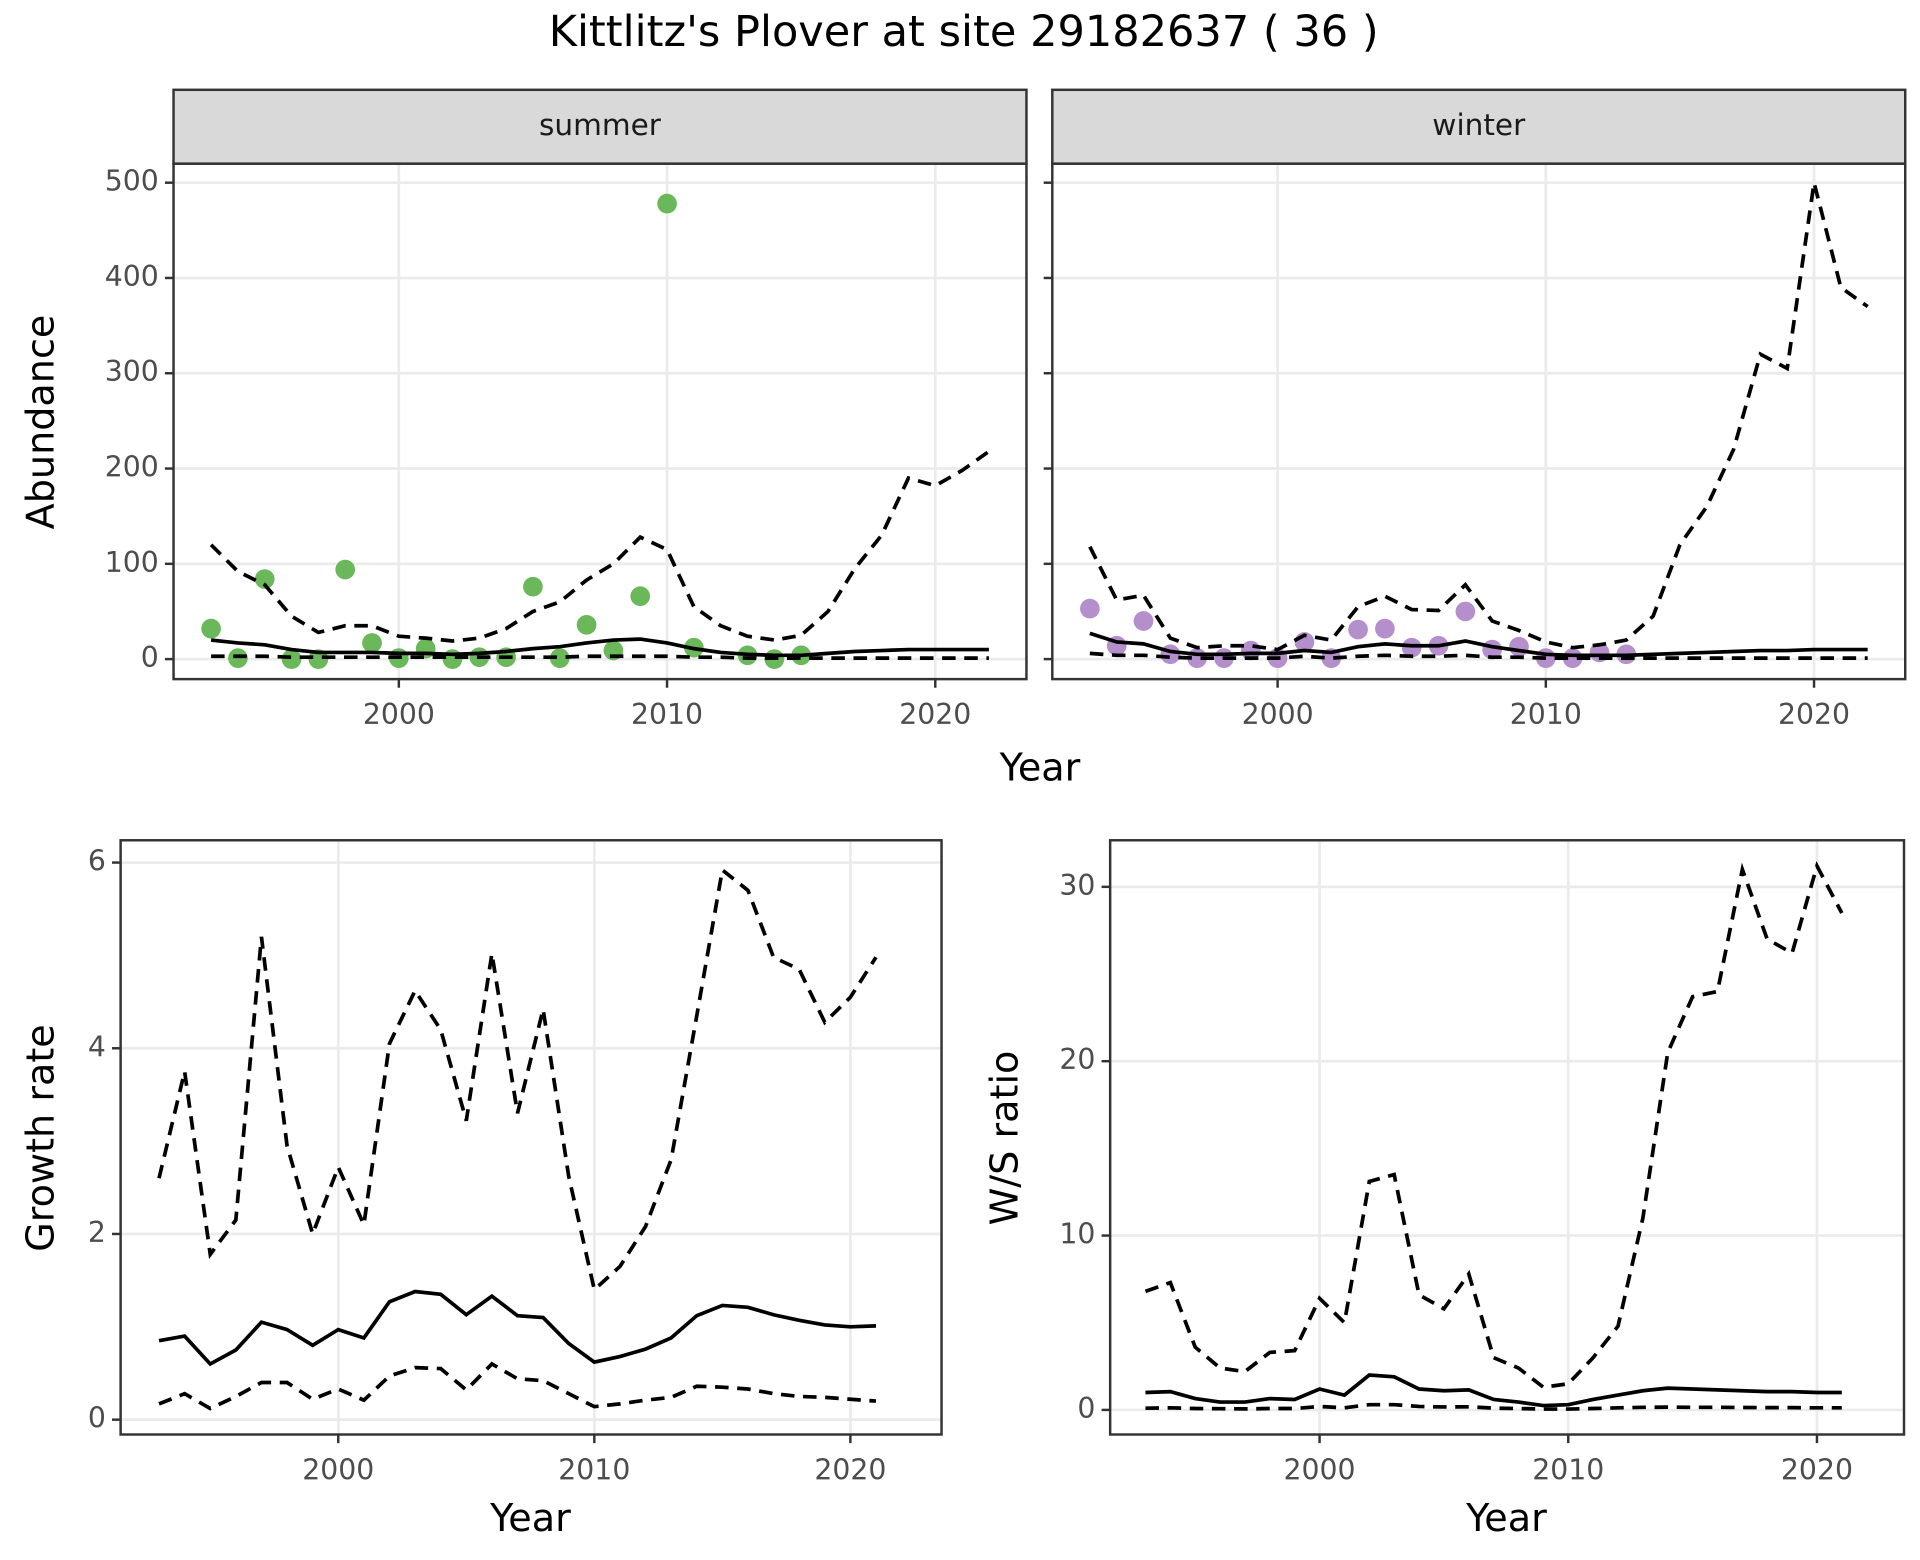  Describe the element at coordinates (132, 371) in the screenshot. I see `y-tick-label: 300` at that location.